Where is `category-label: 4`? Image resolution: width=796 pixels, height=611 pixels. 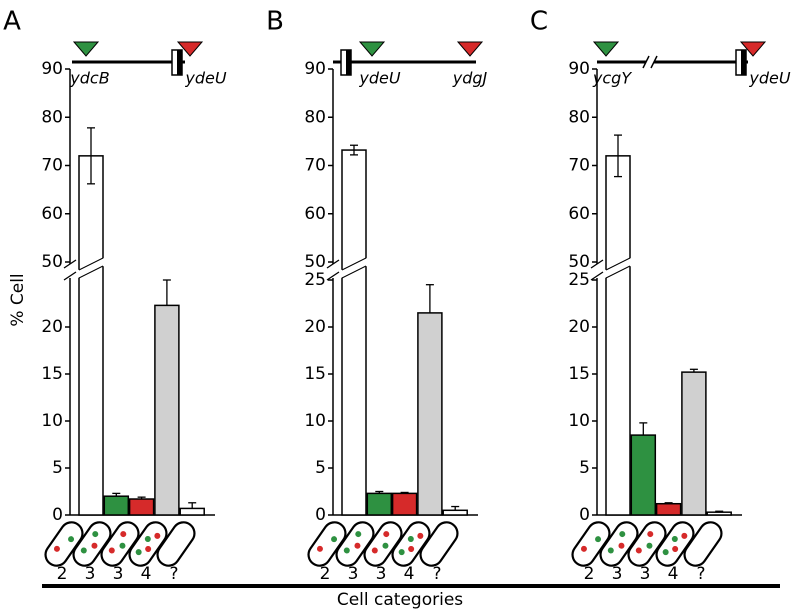
category-label: 4 is located at coordinates (409, 574).